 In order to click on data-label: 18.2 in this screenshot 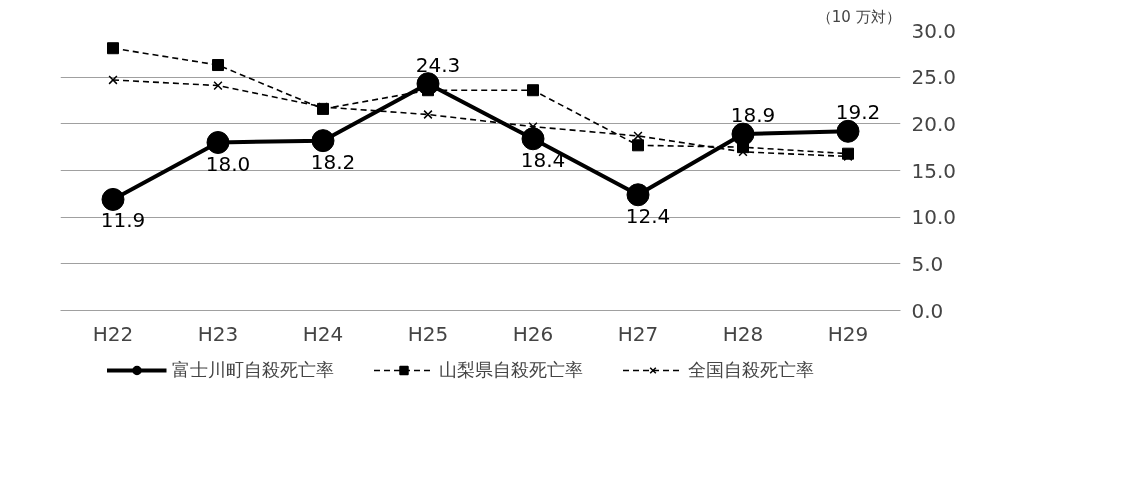, I will do `click(333, 161)`.